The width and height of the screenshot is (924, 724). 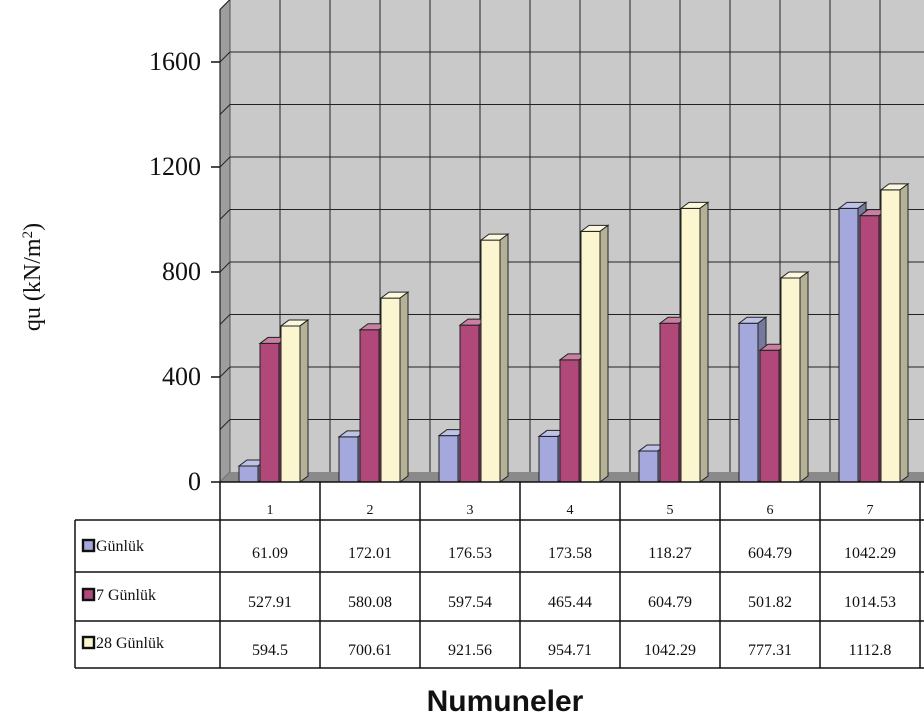 What do you see at coordinates (570, 602) in the screenshot?
I see `table-cell: 465.44` at bounding box center [570, 602].